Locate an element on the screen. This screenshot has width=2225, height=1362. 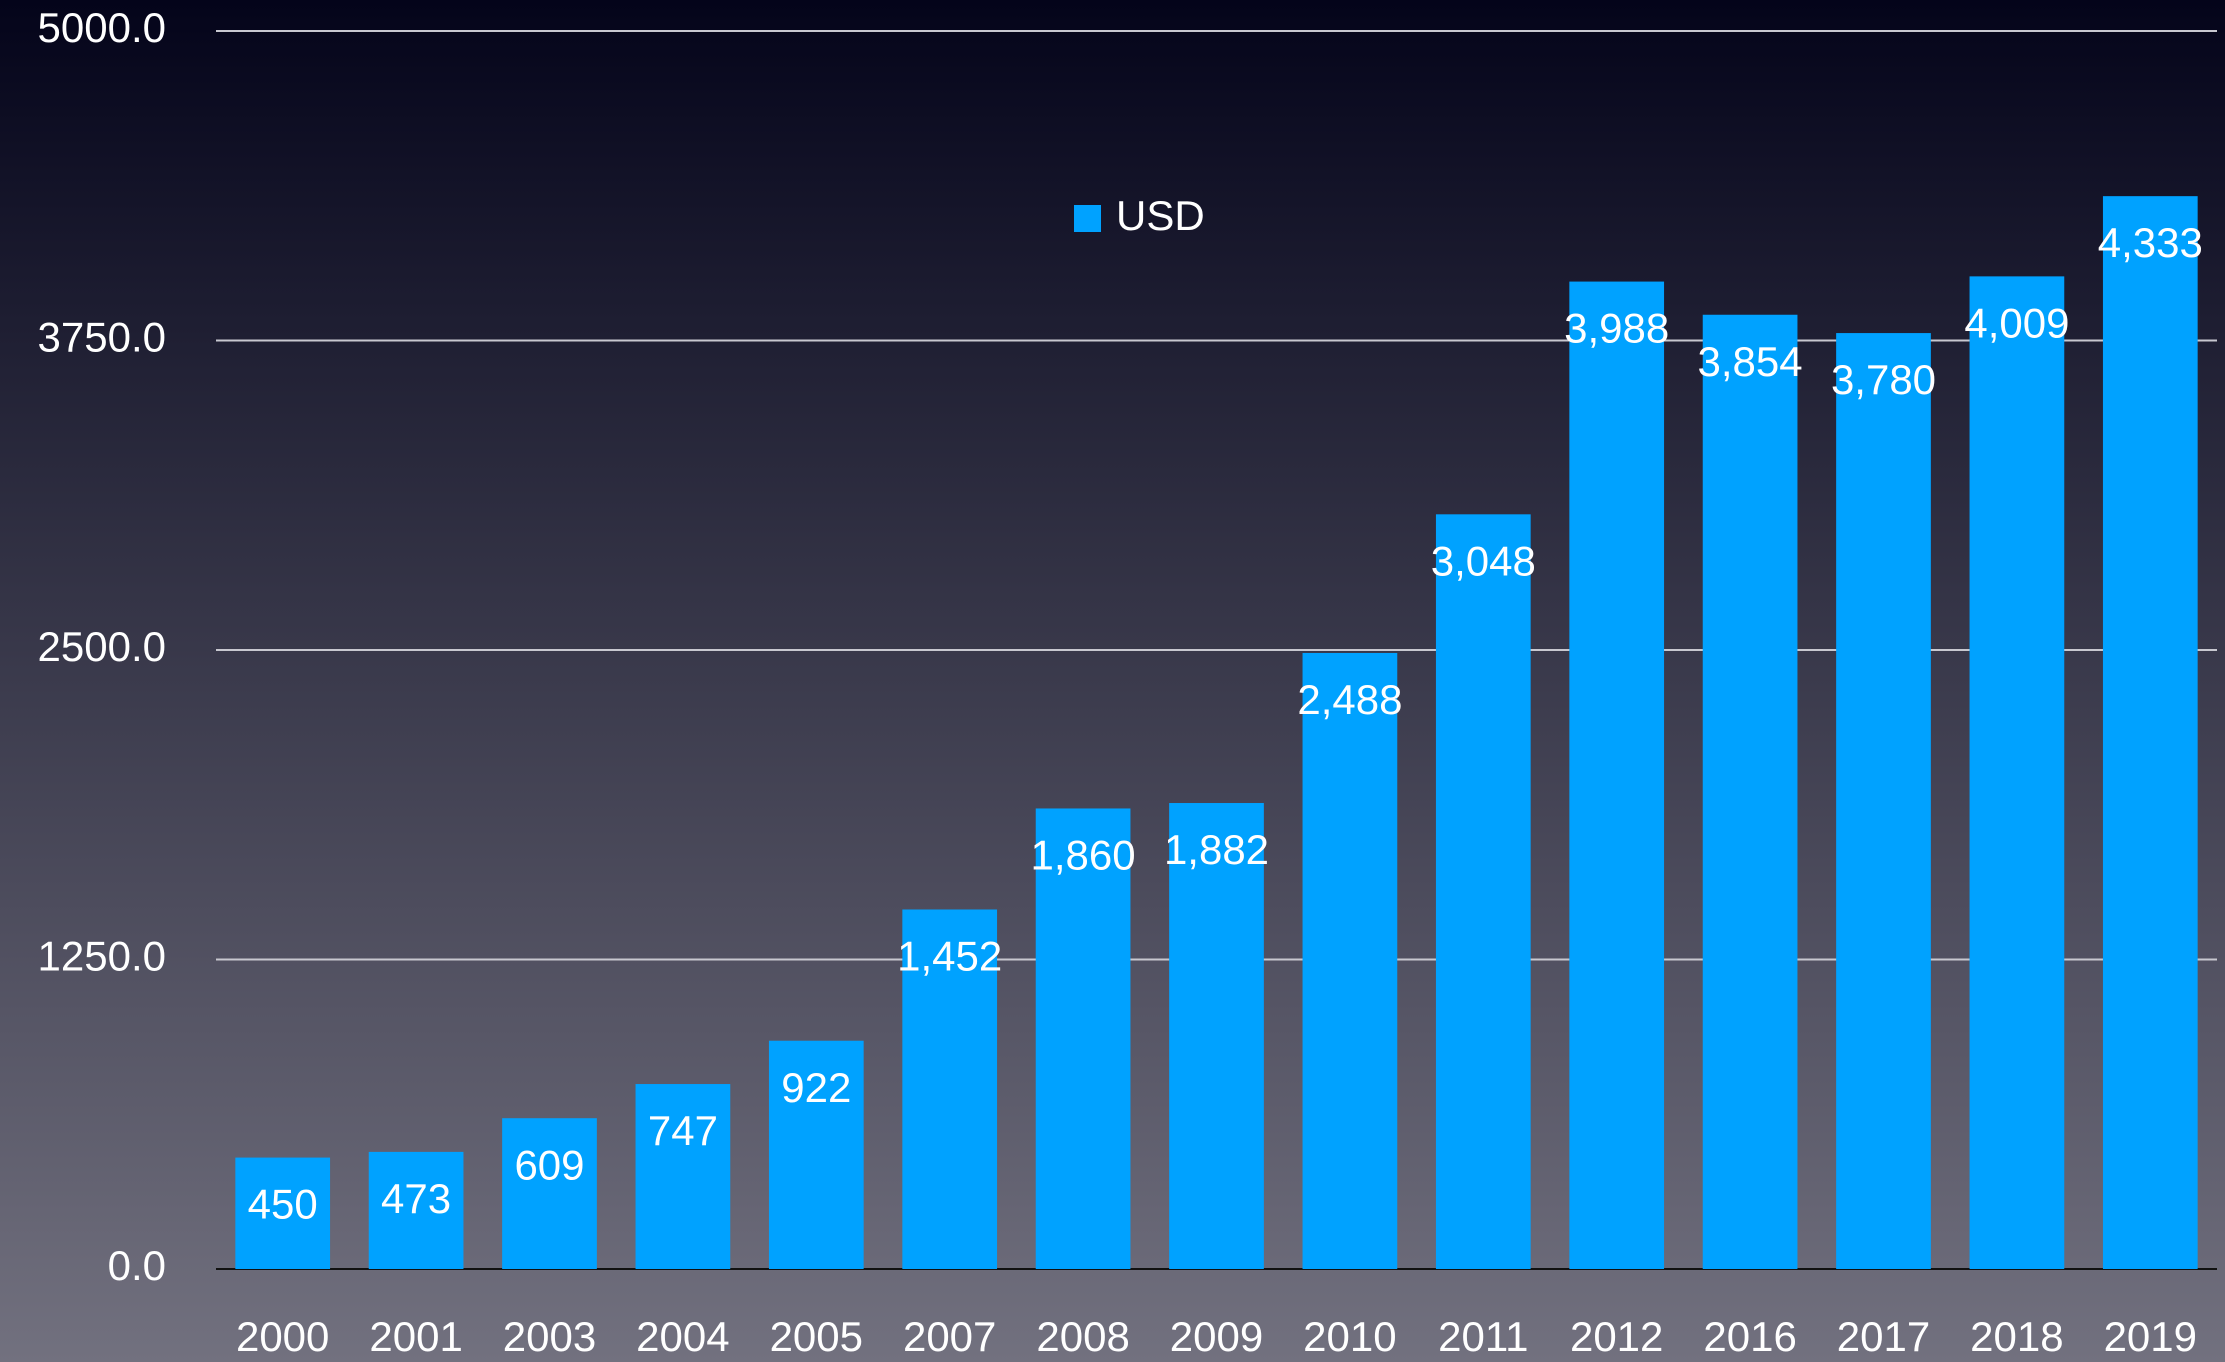
data-label: 609 is located at coordinates (549, 1164).